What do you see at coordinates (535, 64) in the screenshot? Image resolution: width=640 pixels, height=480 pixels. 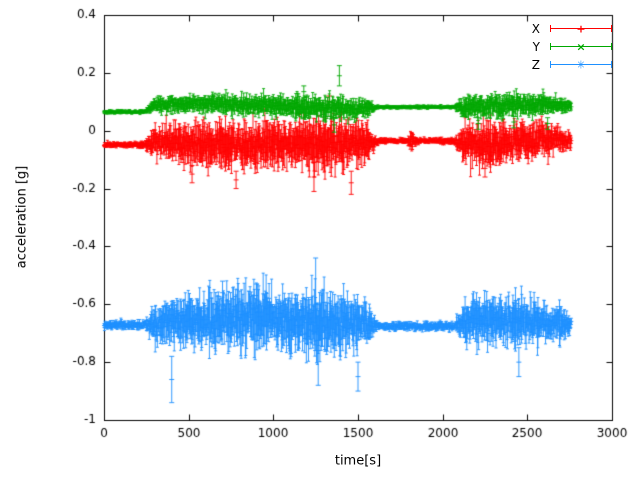 I see `legend-label-z: Z` at bounding box center [535, 64].